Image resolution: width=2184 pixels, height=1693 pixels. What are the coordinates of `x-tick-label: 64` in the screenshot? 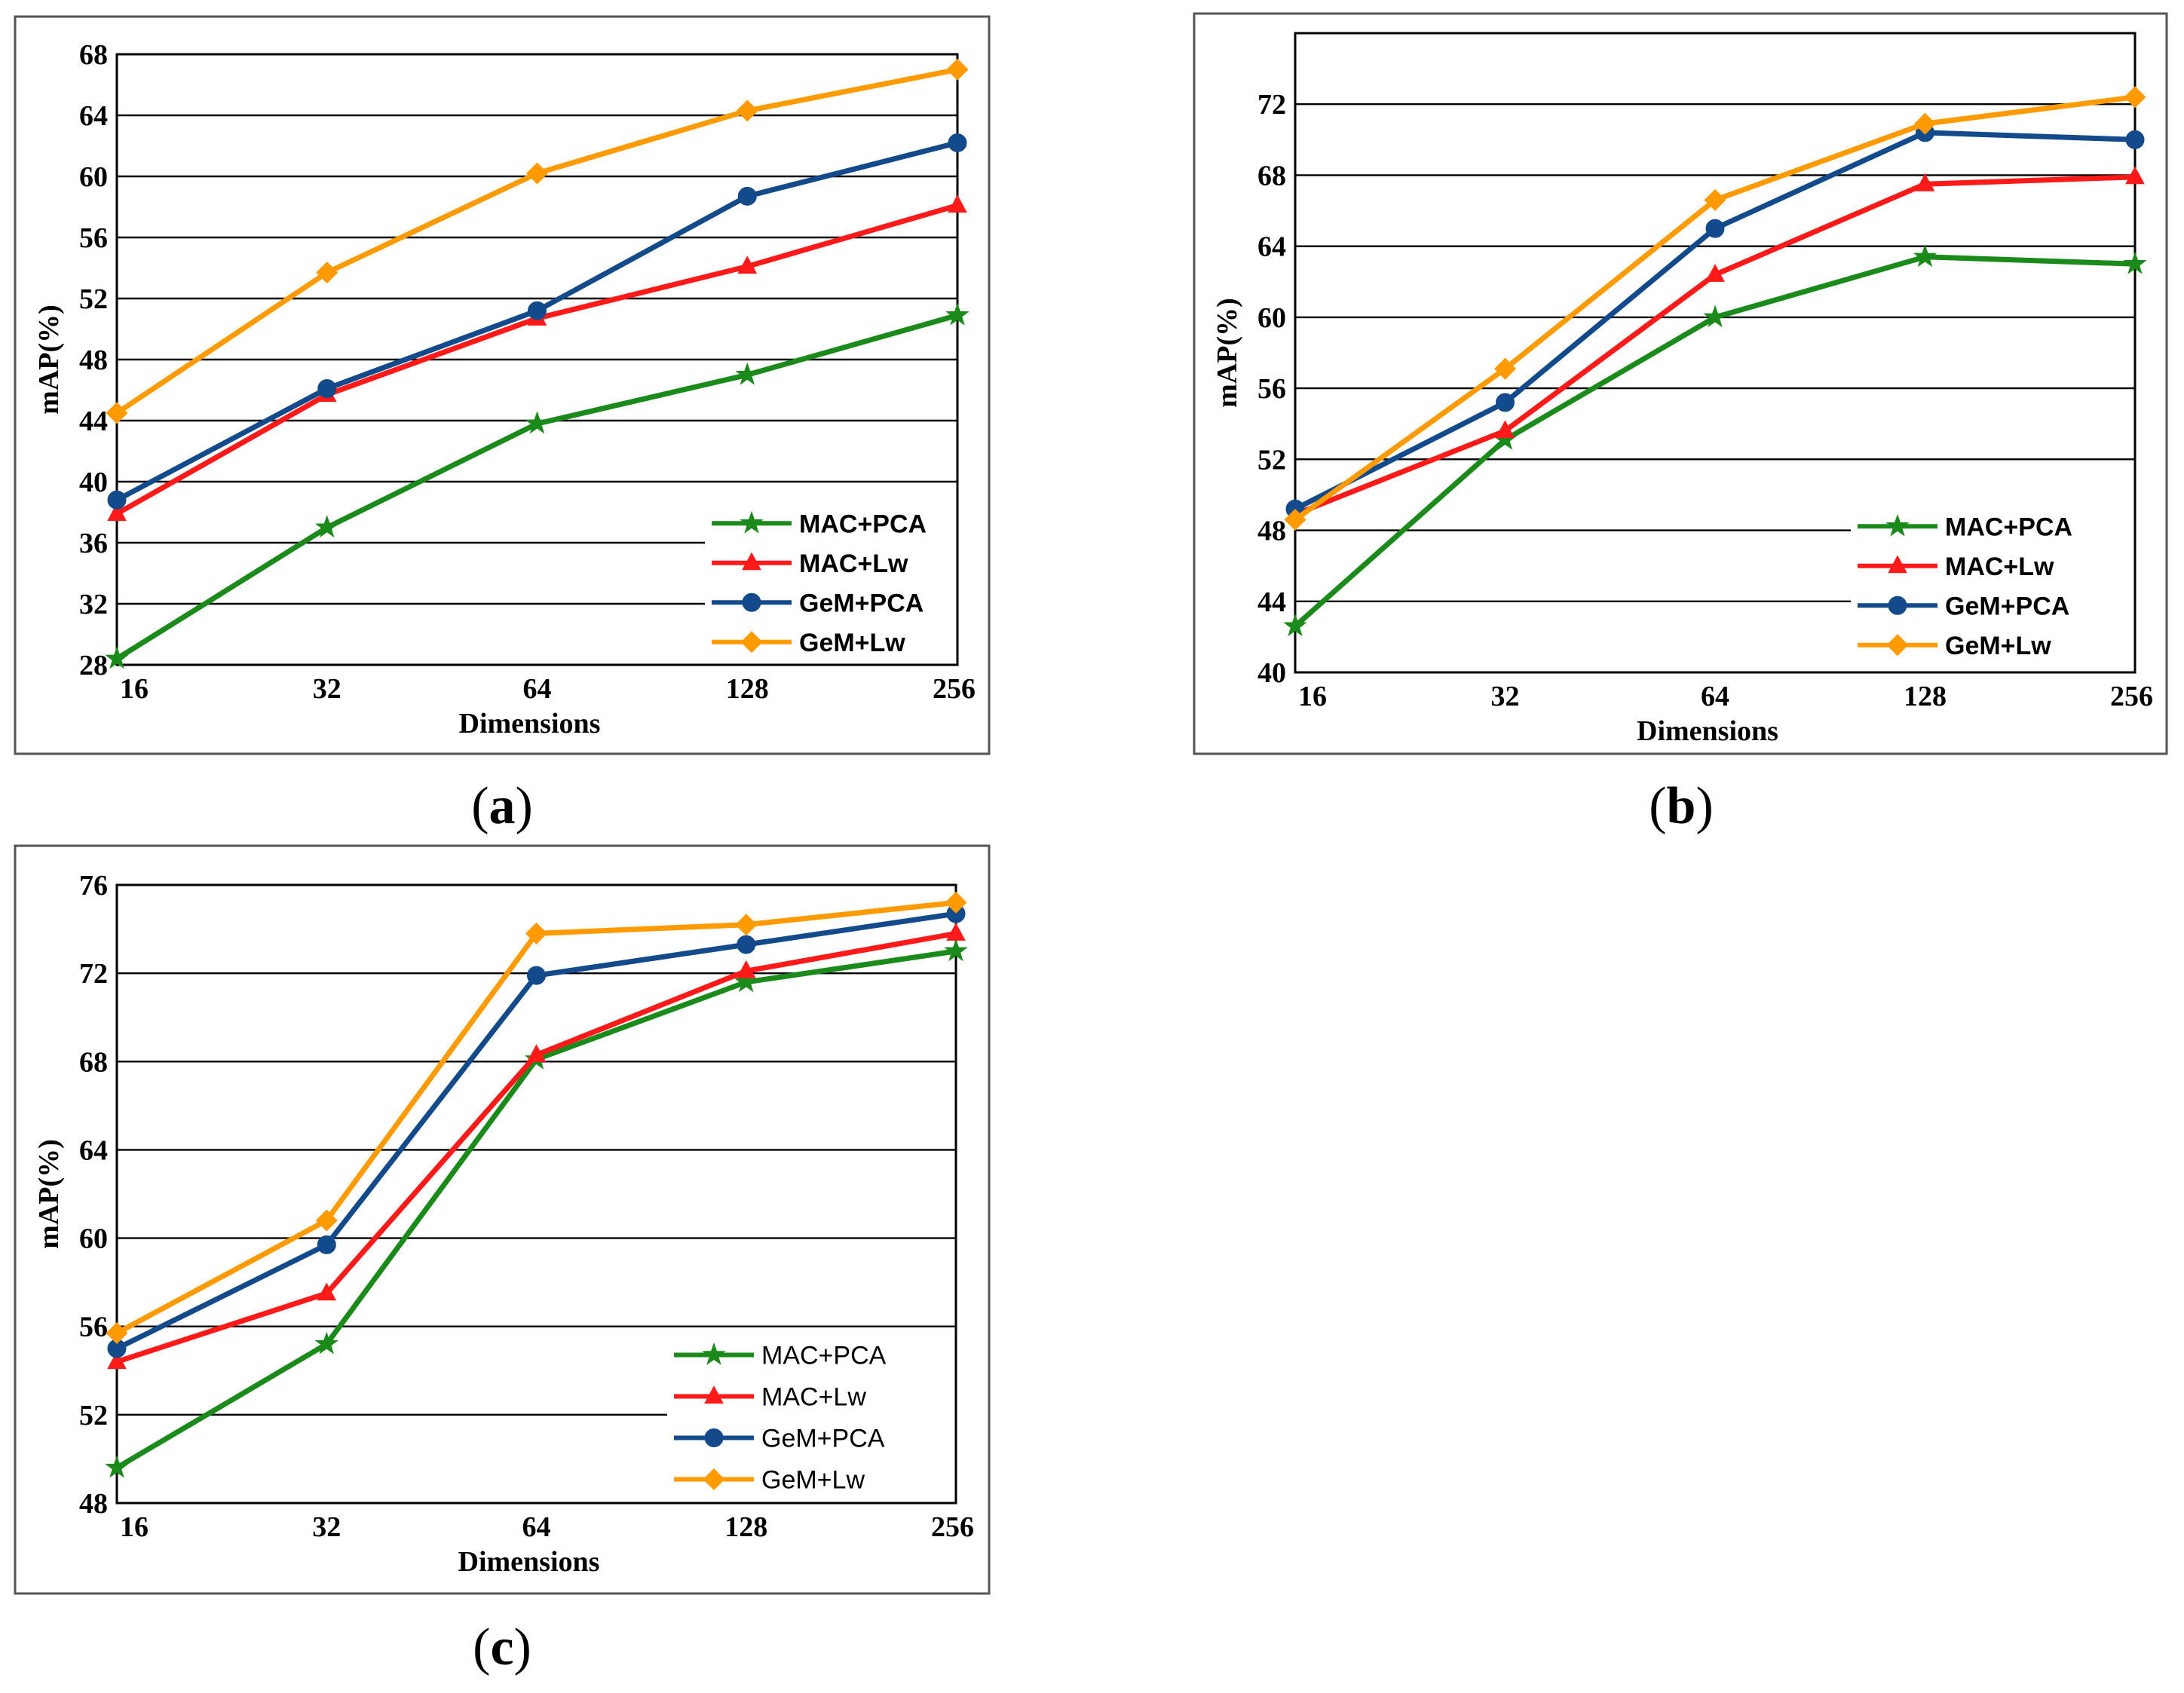 It's located at (537, 689).